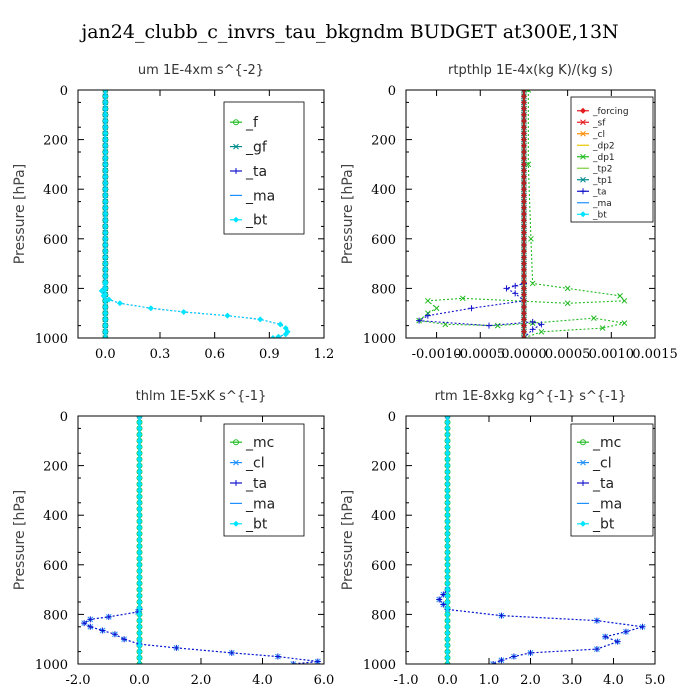 The height and width of the screenshot is (700, 700). I want to click on legend-label: _ma, so click(260, 504).